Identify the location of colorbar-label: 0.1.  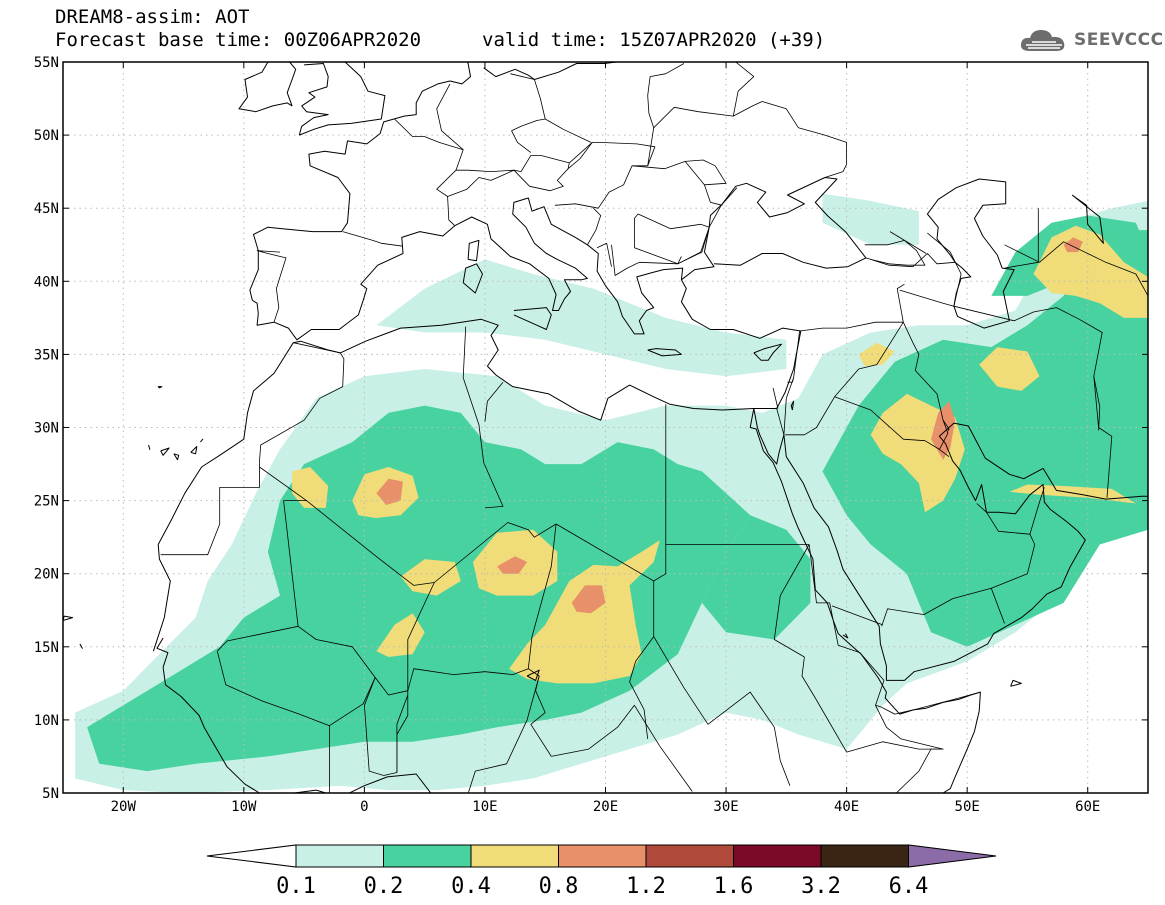
(296, 886).